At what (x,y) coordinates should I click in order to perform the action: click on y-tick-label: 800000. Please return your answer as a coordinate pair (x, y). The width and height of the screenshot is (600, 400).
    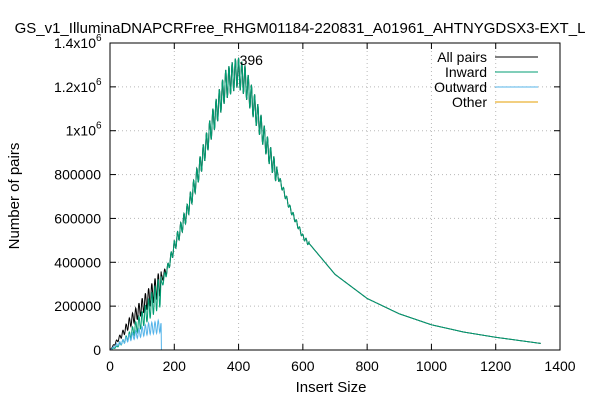
    Looking at the image, I should click on (77, 175).